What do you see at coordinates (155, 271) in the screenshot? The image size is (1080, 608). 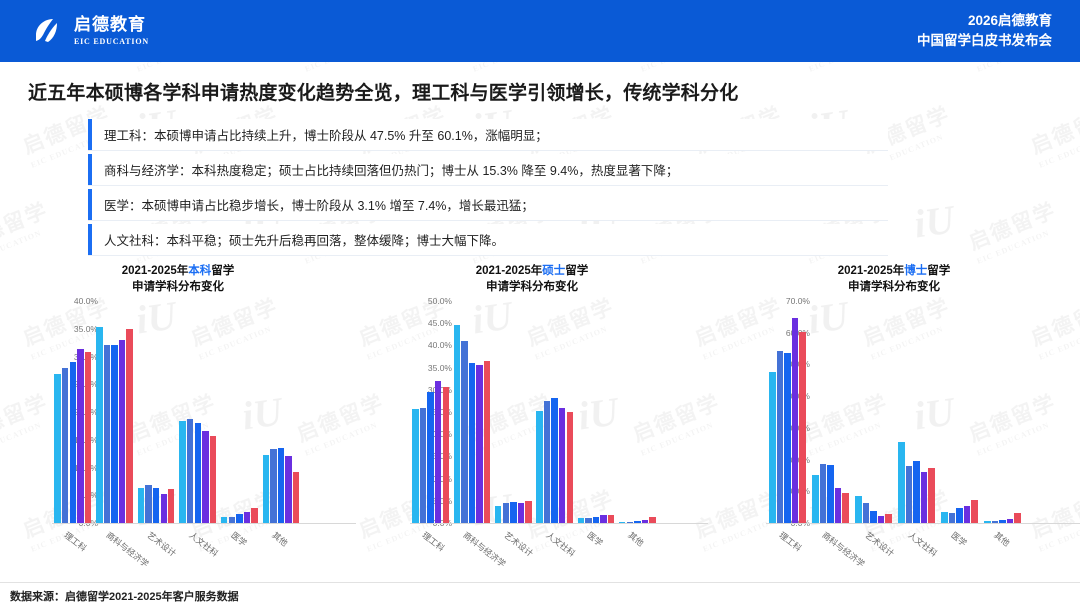 I see `chart-title-prefix: 2021-2025年` at bounding box center [155, 271].